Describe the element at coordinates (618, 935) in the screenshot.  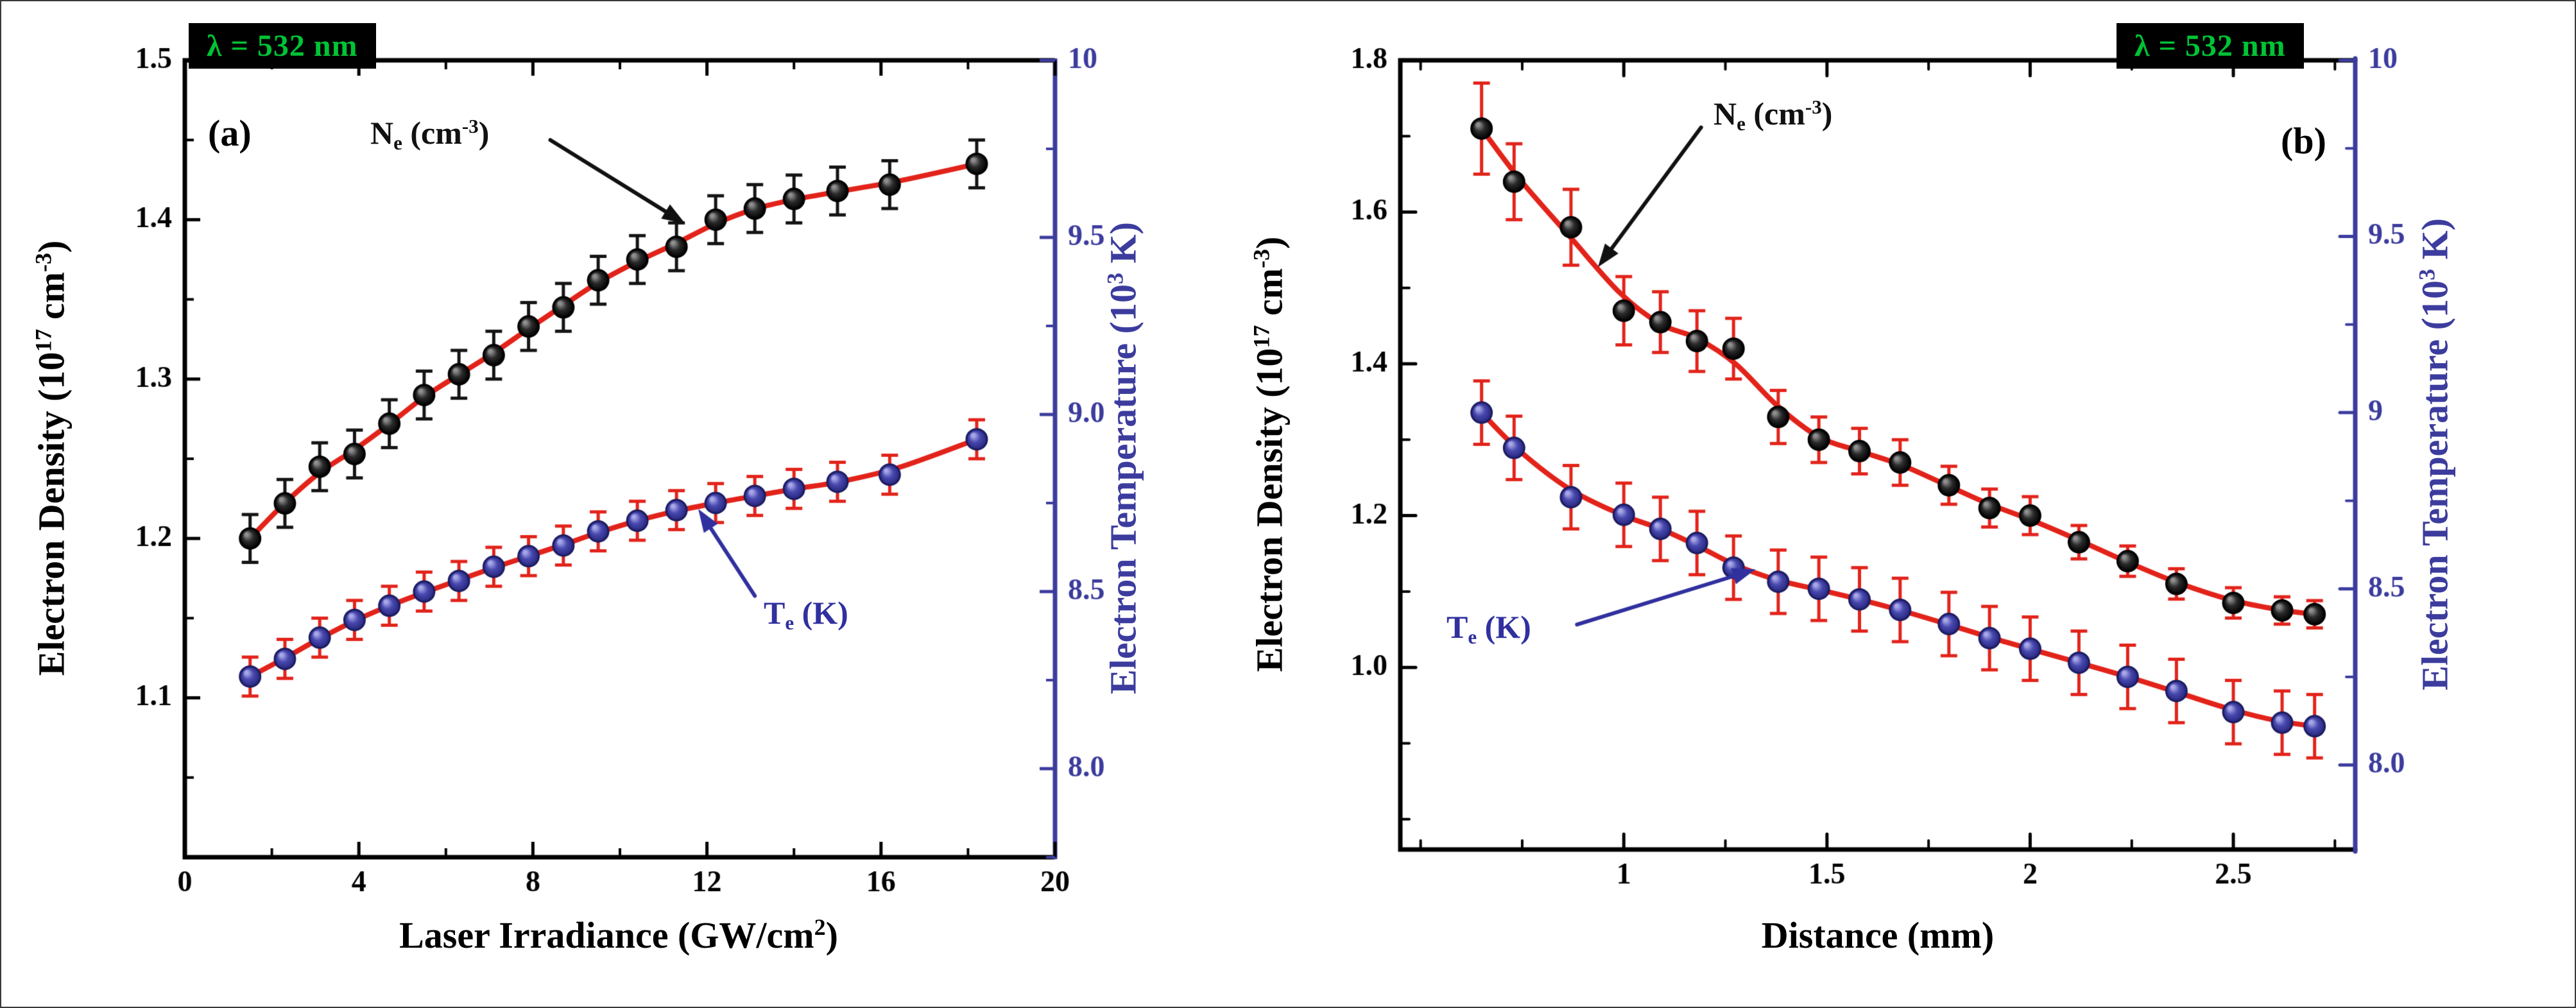
I see `x-axis-title-a: Laser Irradiance (GW/cm2)` at that location.